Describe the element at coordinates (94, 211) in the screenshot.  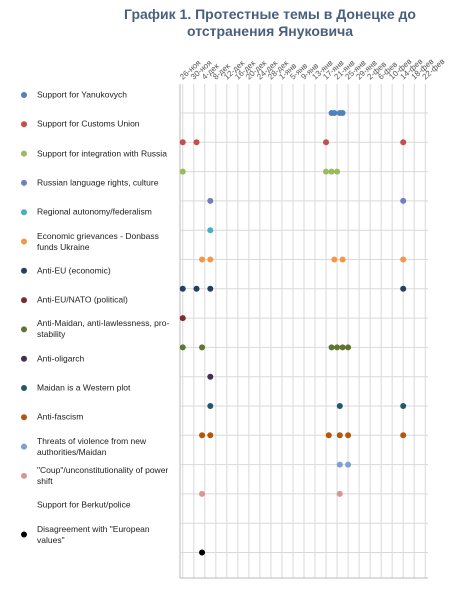
I see `row-label: Regional autonomy/federalism` at that location.